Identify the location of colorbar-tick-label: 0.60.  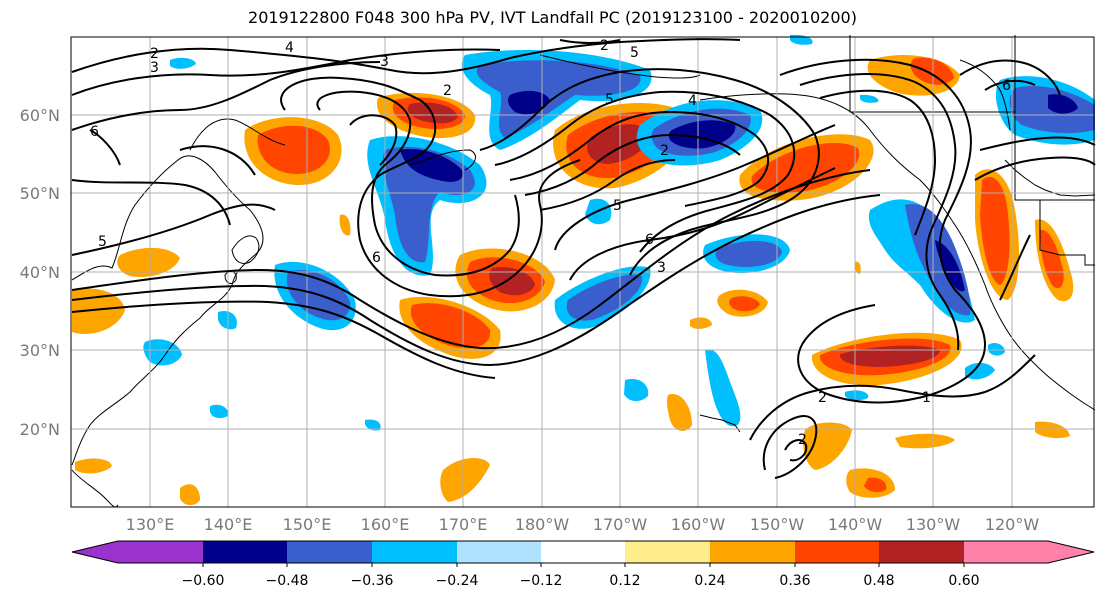
(963, 581).